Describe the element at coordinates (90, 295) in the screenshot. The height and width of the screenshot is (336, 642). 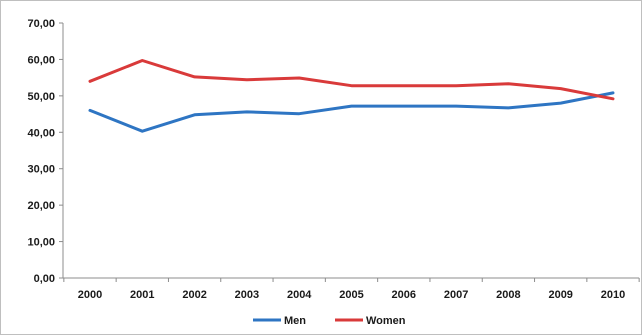
I see `x-tick-label: 2000` at that location.